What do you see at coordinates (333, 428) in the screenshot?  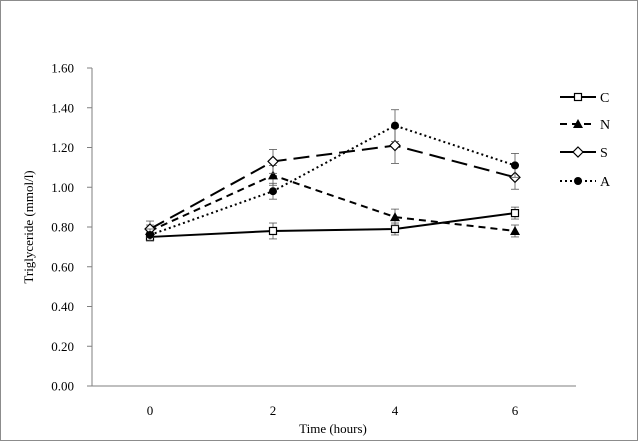 I see `x-axis-title: Time (hours)` at bounding box center [333, 428].